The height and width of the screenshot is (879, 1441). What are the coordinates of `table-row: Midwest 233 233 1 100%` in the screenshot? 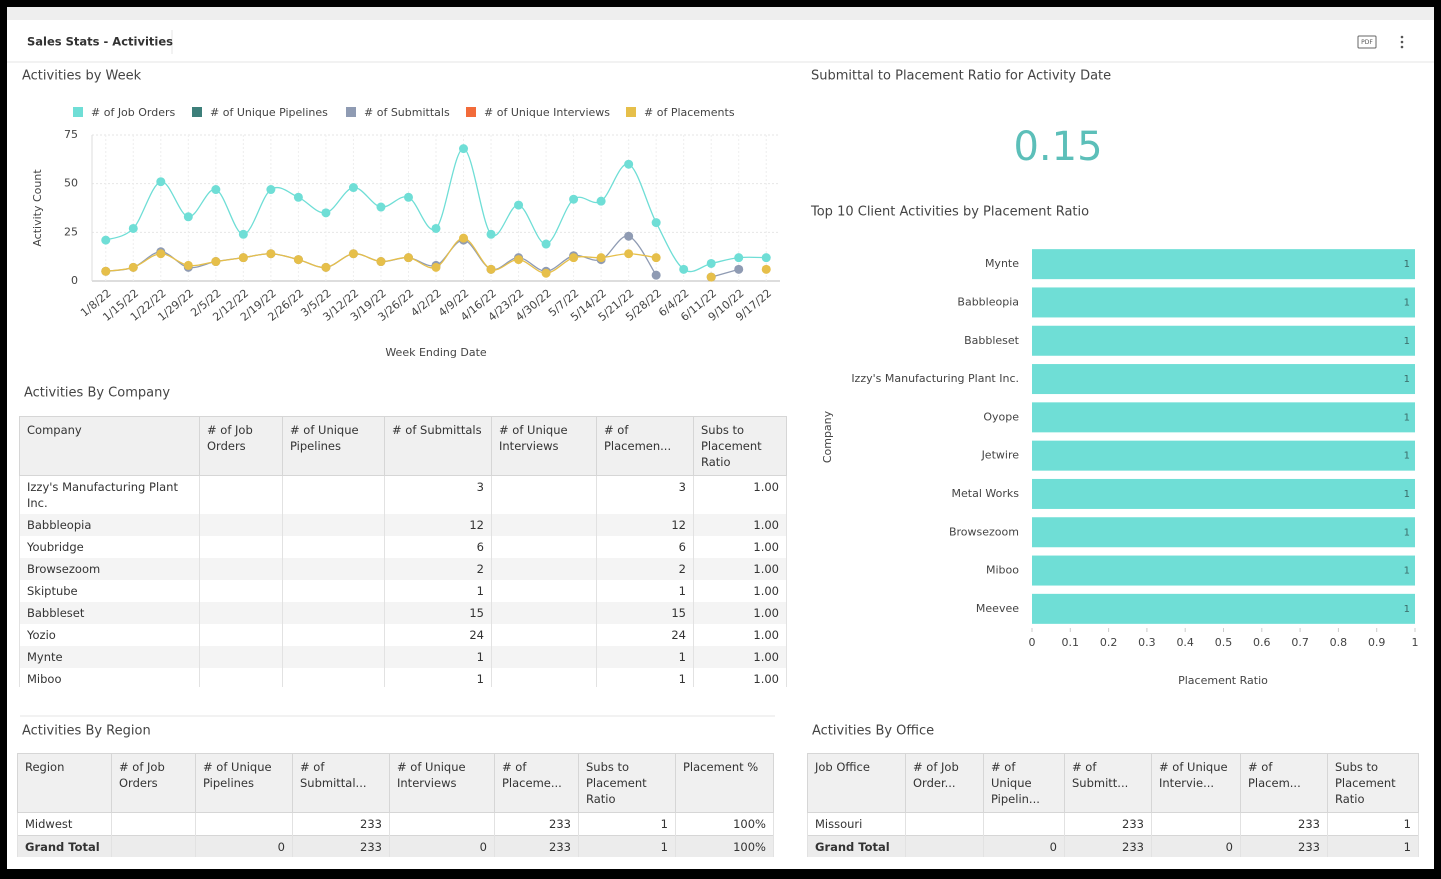 It's located at (395, 824).